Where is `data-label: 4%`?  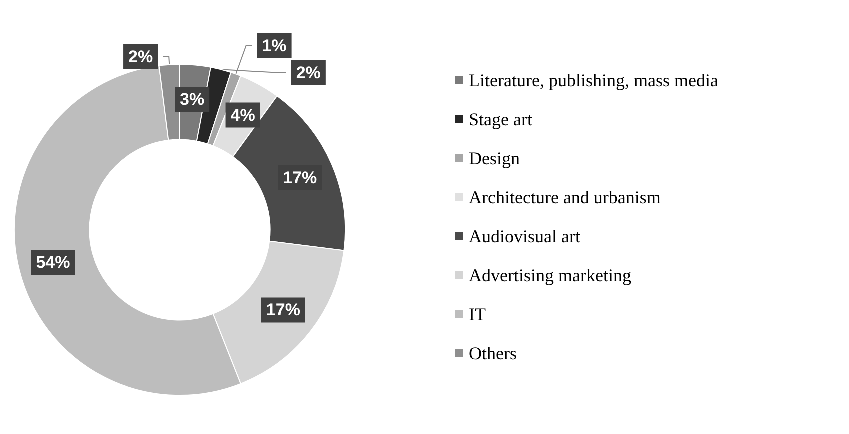
data-label: 4% is located at coordinates (243, 115).